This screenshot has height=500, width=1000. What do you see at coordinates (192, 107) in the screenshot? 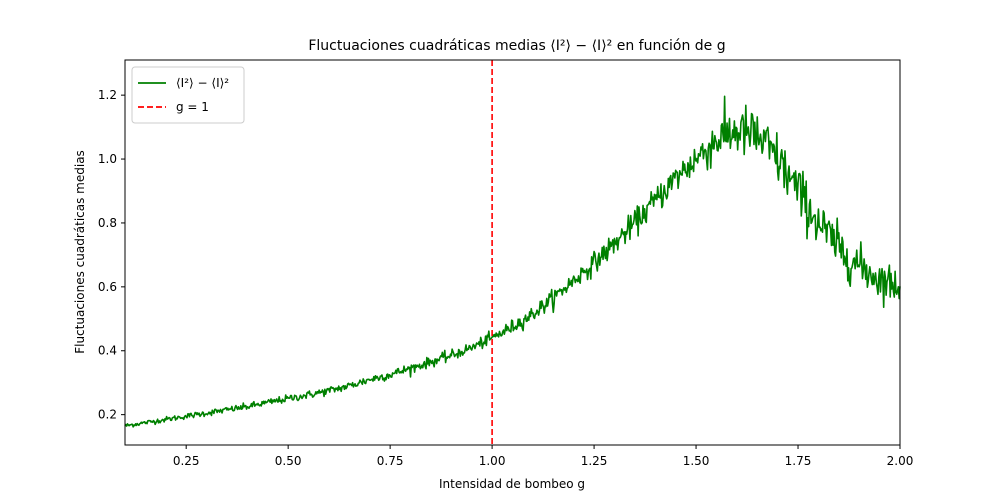
I see `legend-label-g1: g = 1` at bounding box center [192, 107].